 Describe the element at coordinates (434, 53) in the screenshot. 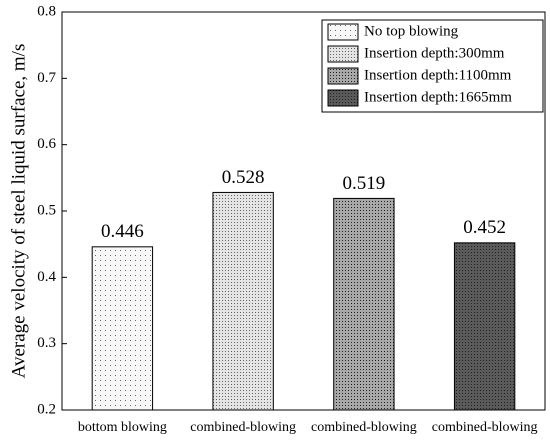

I see `legend-label: Insertion depth:300mm` at that location.